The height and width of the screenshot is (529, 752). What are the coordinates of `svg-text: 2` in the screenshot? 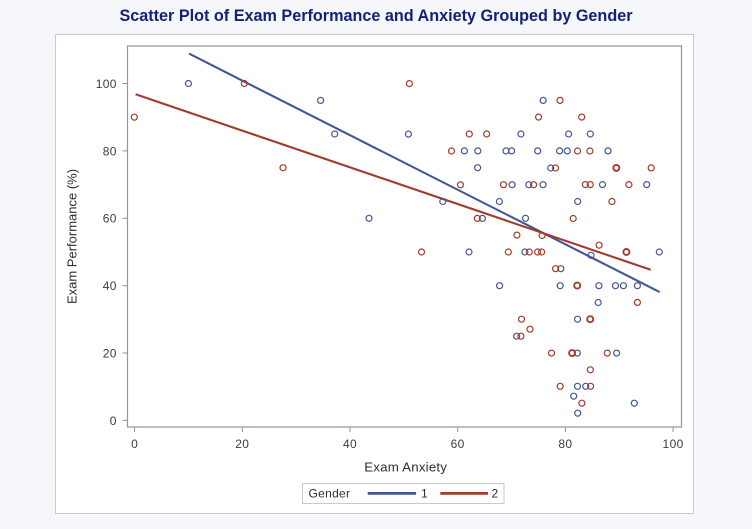 It's located at (495, 494).